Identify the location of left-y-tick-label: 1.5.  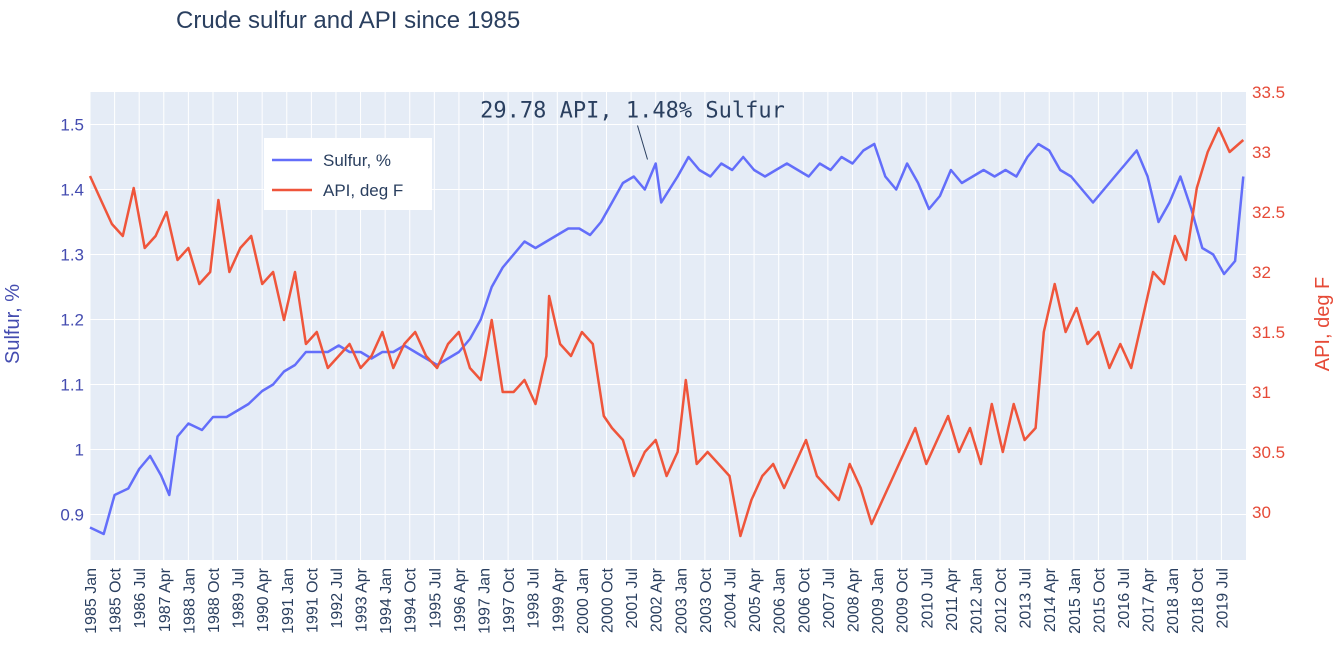
(72, 125).